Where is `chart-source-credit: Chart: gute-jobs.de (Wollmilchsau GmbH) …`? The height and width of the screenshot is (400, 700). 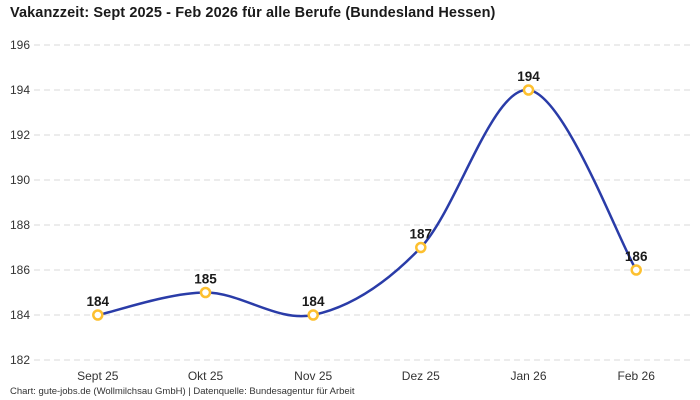
chart-source-credit: Chart: gute-jobs.de (Wollmilchsau GmbH) … is located at coordinates (182, 391).